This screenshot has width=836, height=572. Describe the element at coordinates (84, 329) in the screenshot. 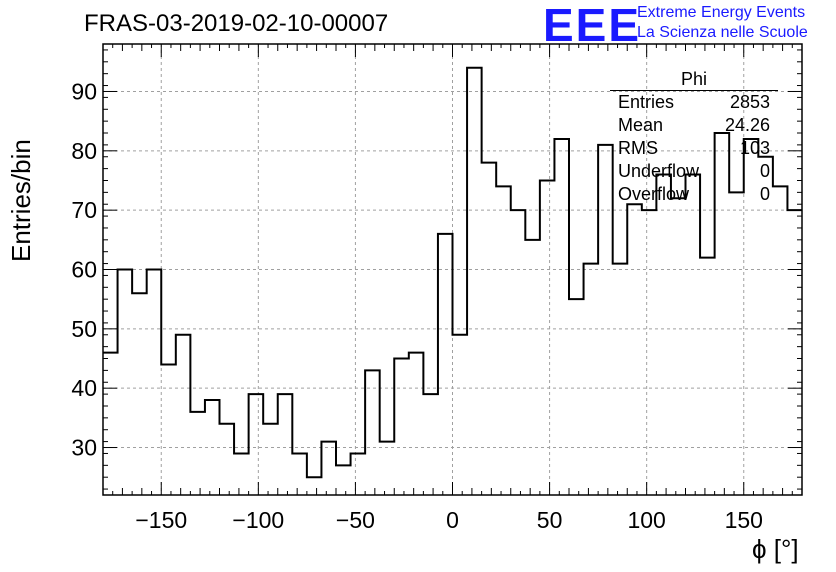

I see `y-tick-label: 50` at that location.